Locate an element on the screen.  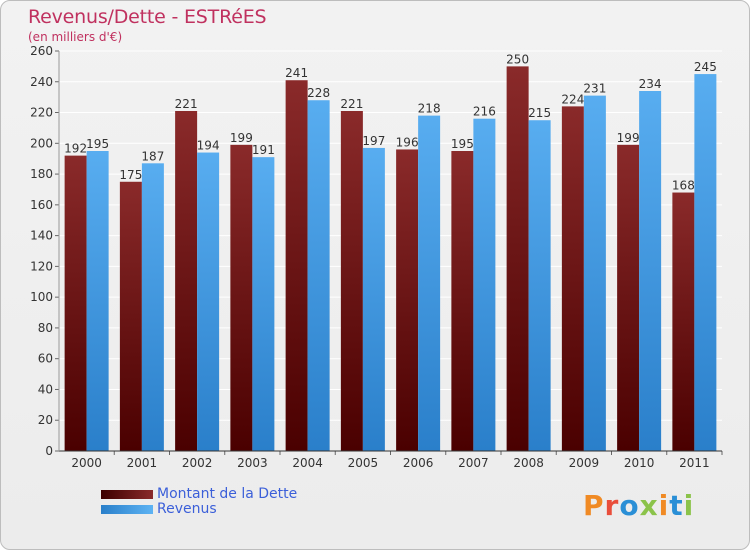
logo-letter: x is located at coordinates (649, 505).